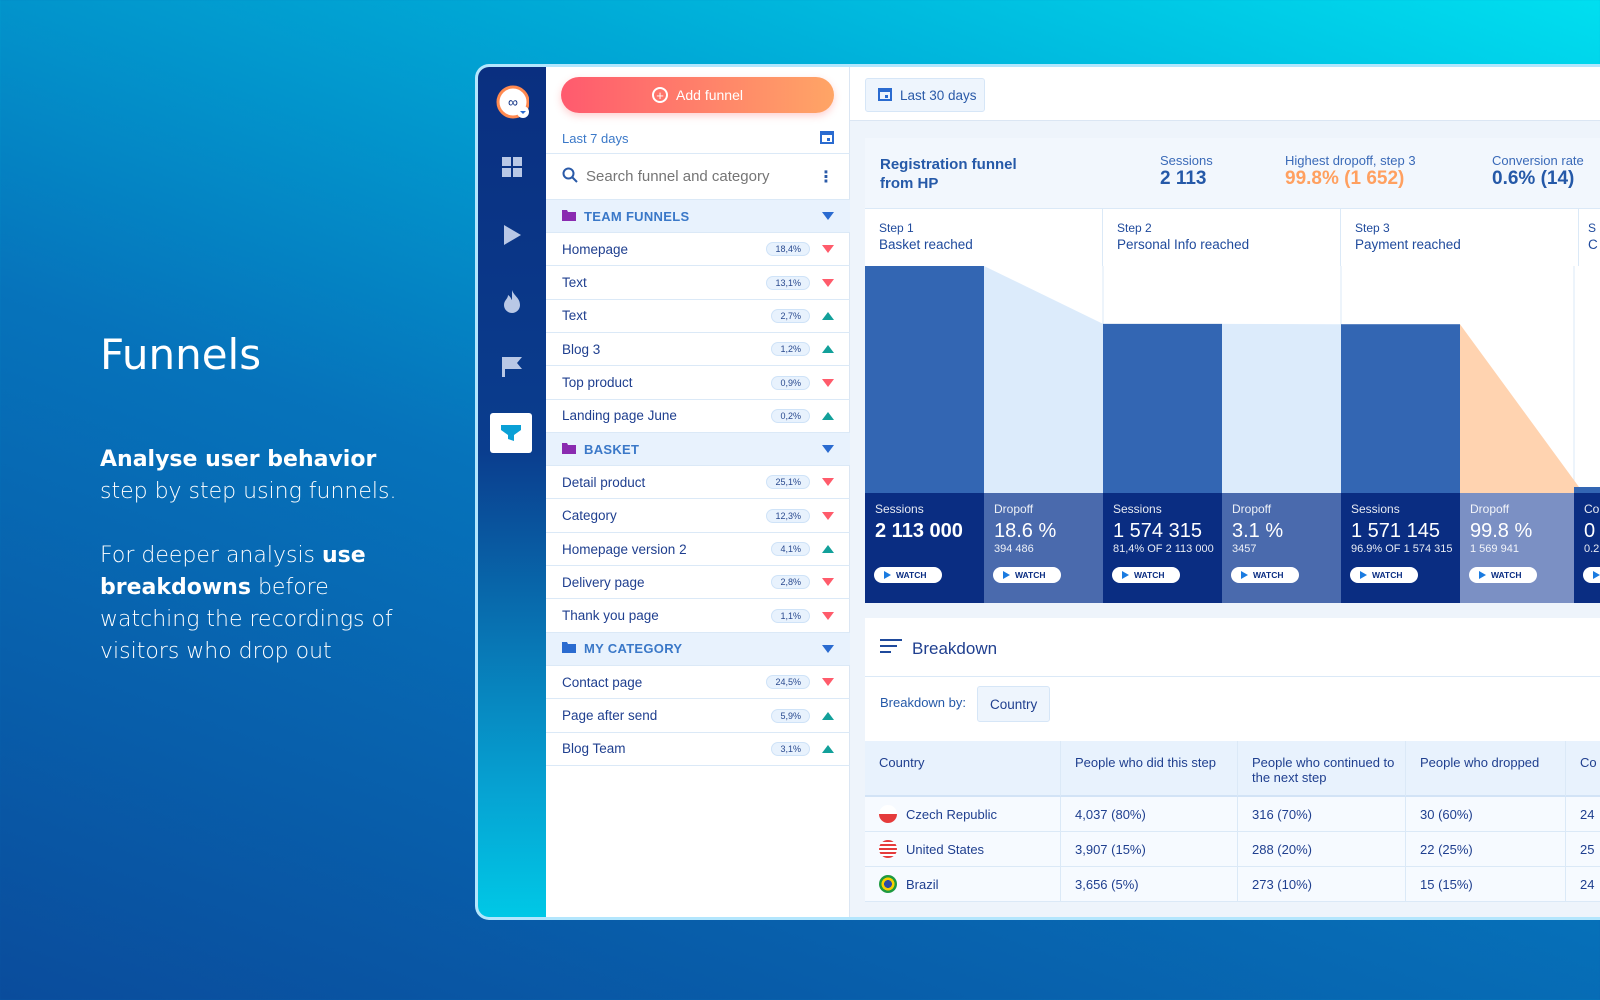 Image resolution: width=1600 pixels, height=1000 pixels. What do you see at coordinates (952, 814) in the screenshot?
I see `cell-text: Czech Republic` at bounding box center [952, 814].